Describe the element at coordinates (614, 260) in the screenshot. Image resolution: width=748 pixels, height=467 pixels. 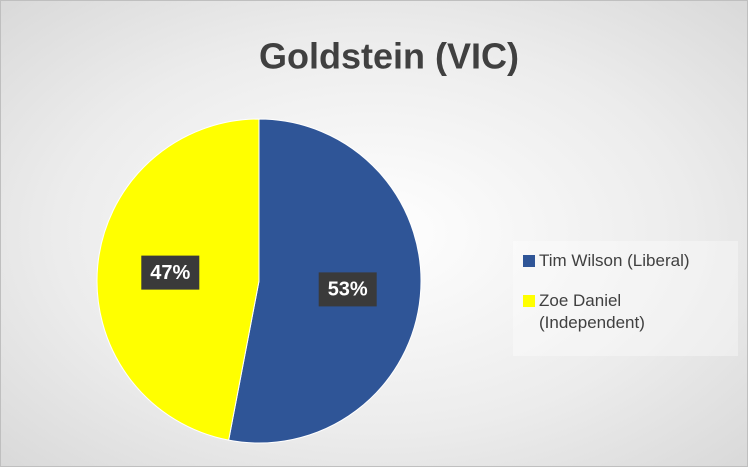
I see `legend-label: Tim Wilson (Liberal)` at that location.